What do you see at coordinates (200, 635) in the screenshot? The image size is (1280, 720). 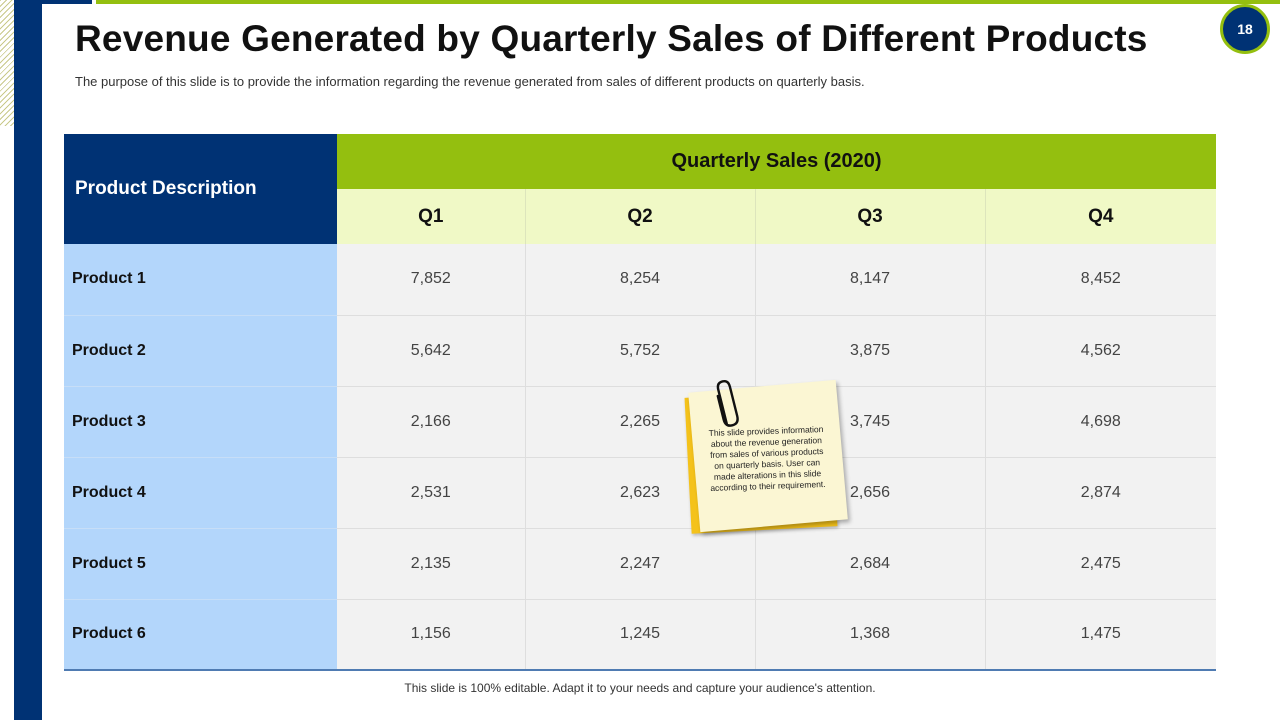 I see `product-name-cell: Product 6` at bounding box center [200, 635].